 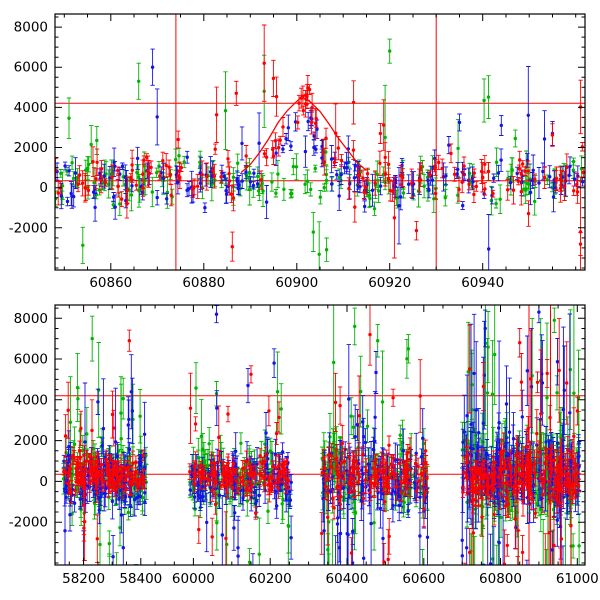 I want to click on x-tick-label: 60900, so click(x=296, y=283).